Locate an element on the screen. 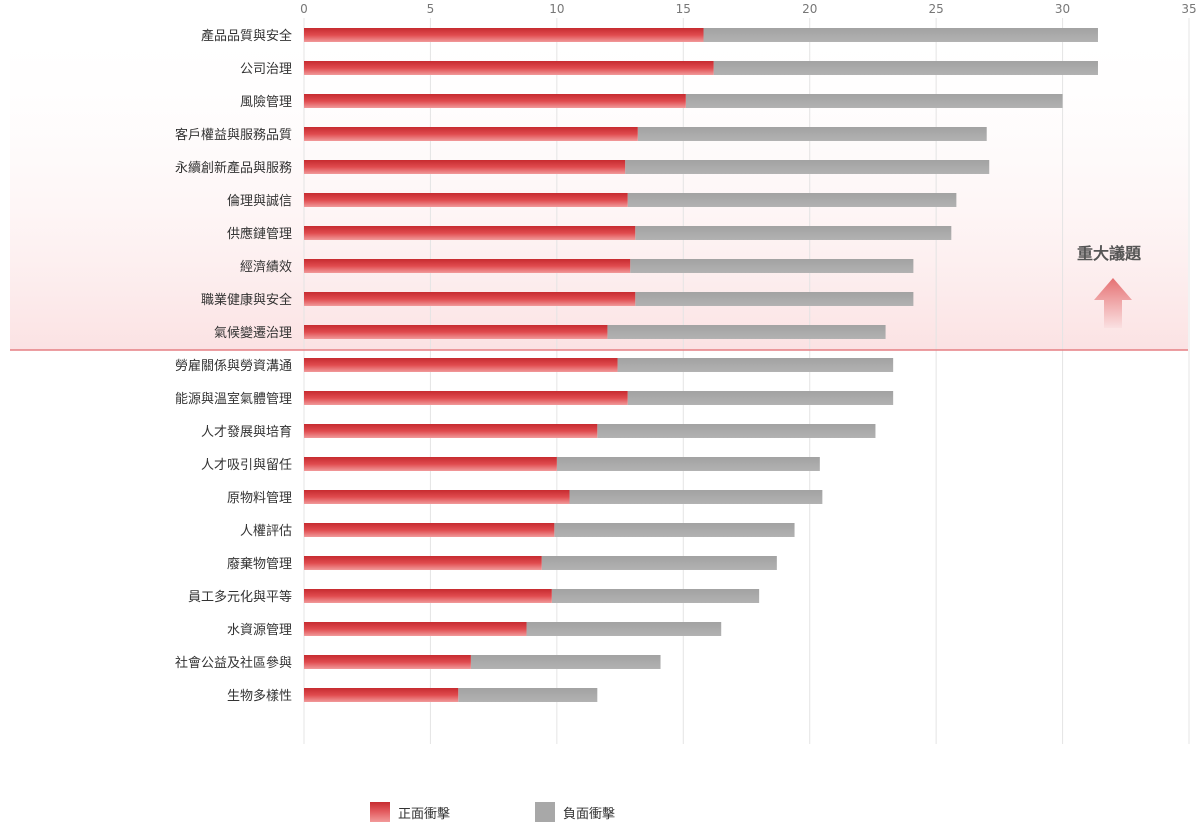 This screenshot has width=1200, height=824. material-topics-label: 重大議題 is located at coordinates (1109, 253).